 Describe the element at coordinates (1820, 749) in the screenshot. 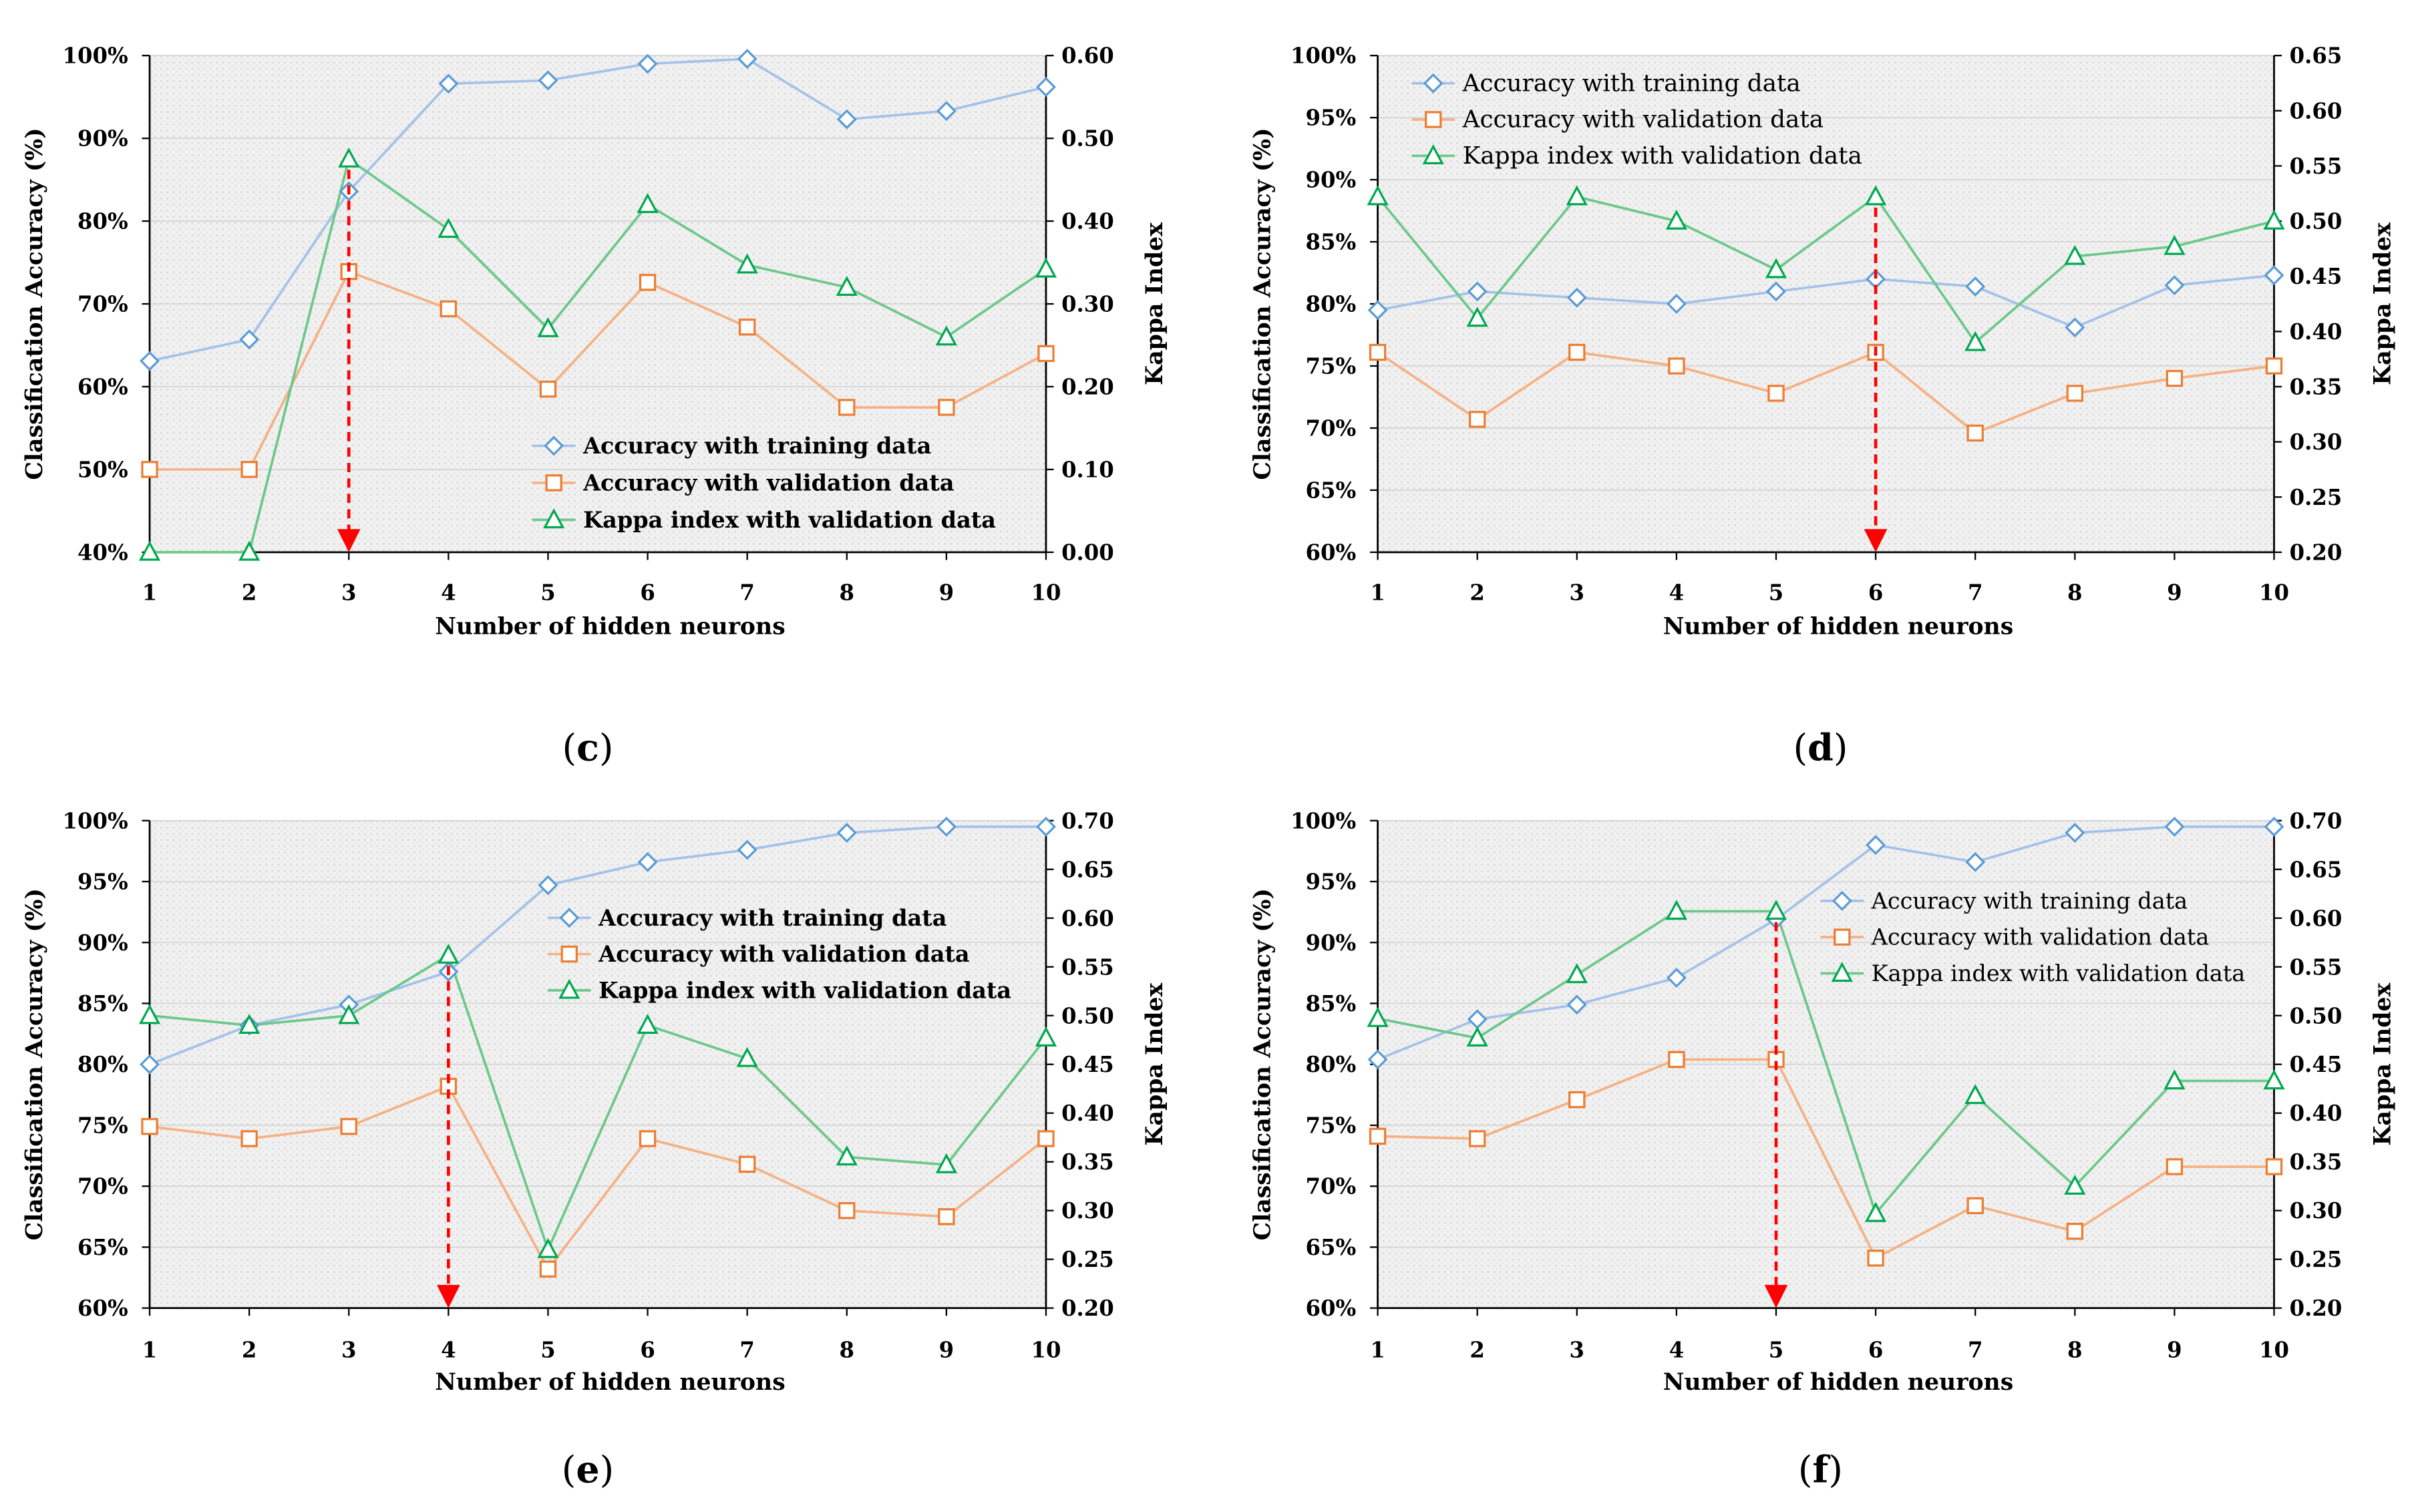

I see `panel-caption: (d)` at that location.